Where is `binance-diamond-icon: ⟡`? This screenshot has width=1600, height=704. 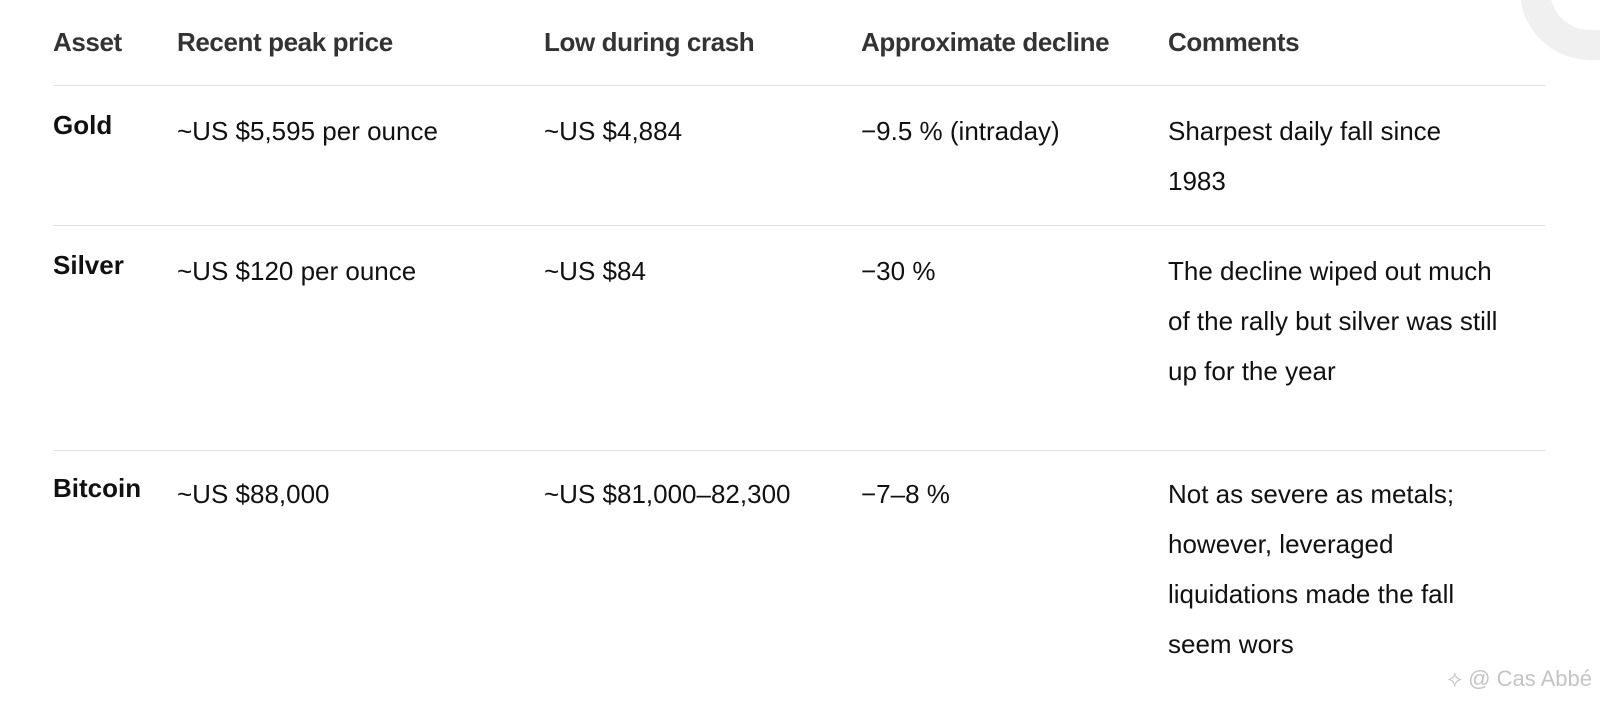
binance-diamond-icon: ⟡ is located at coordinates (1455, 678).